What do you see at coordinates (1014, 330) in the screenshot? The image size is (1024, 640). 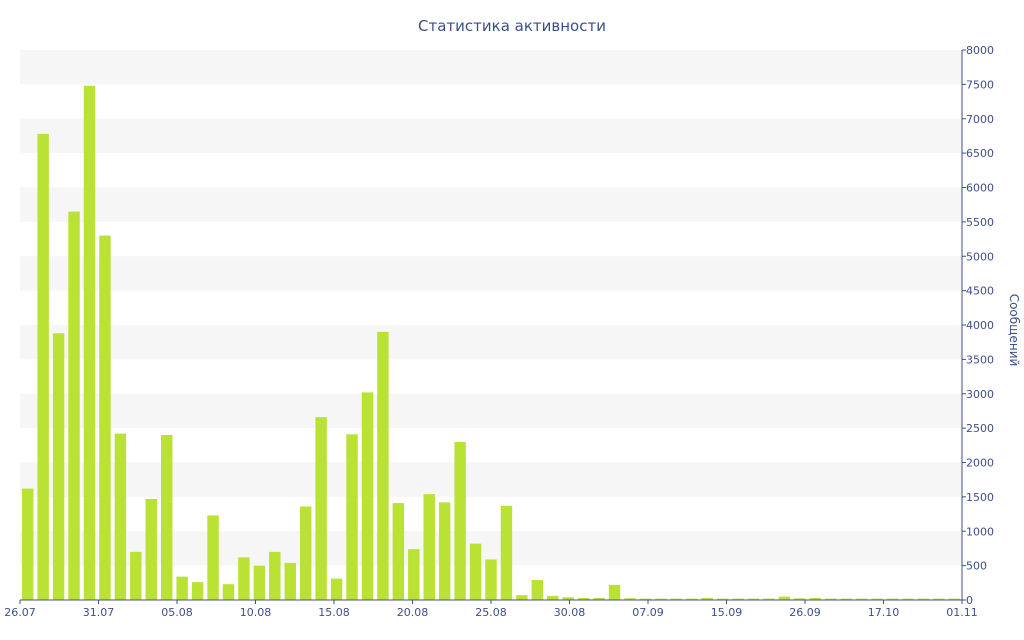 I see `y-axis-label: Сообщений` at bounding box center [1014, 330].